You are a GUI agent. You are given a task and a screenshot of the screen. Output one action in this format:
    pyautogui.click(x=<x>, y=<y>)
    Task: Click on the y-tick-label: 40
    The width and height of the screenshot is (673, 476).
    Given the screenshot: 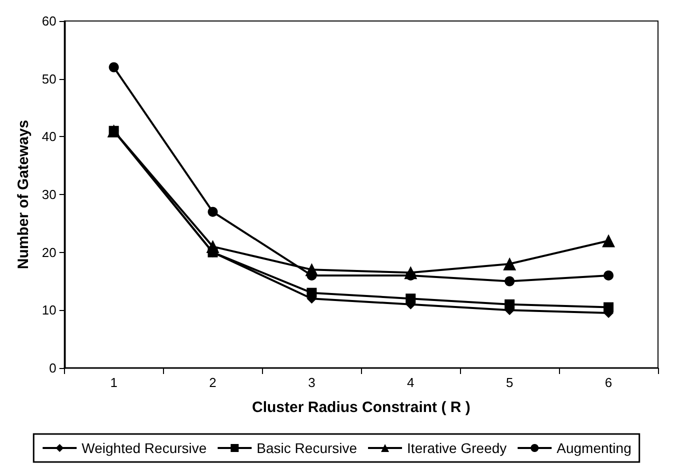 What is the action you would take?
    pyautogui.click(x=49, y=136)
    